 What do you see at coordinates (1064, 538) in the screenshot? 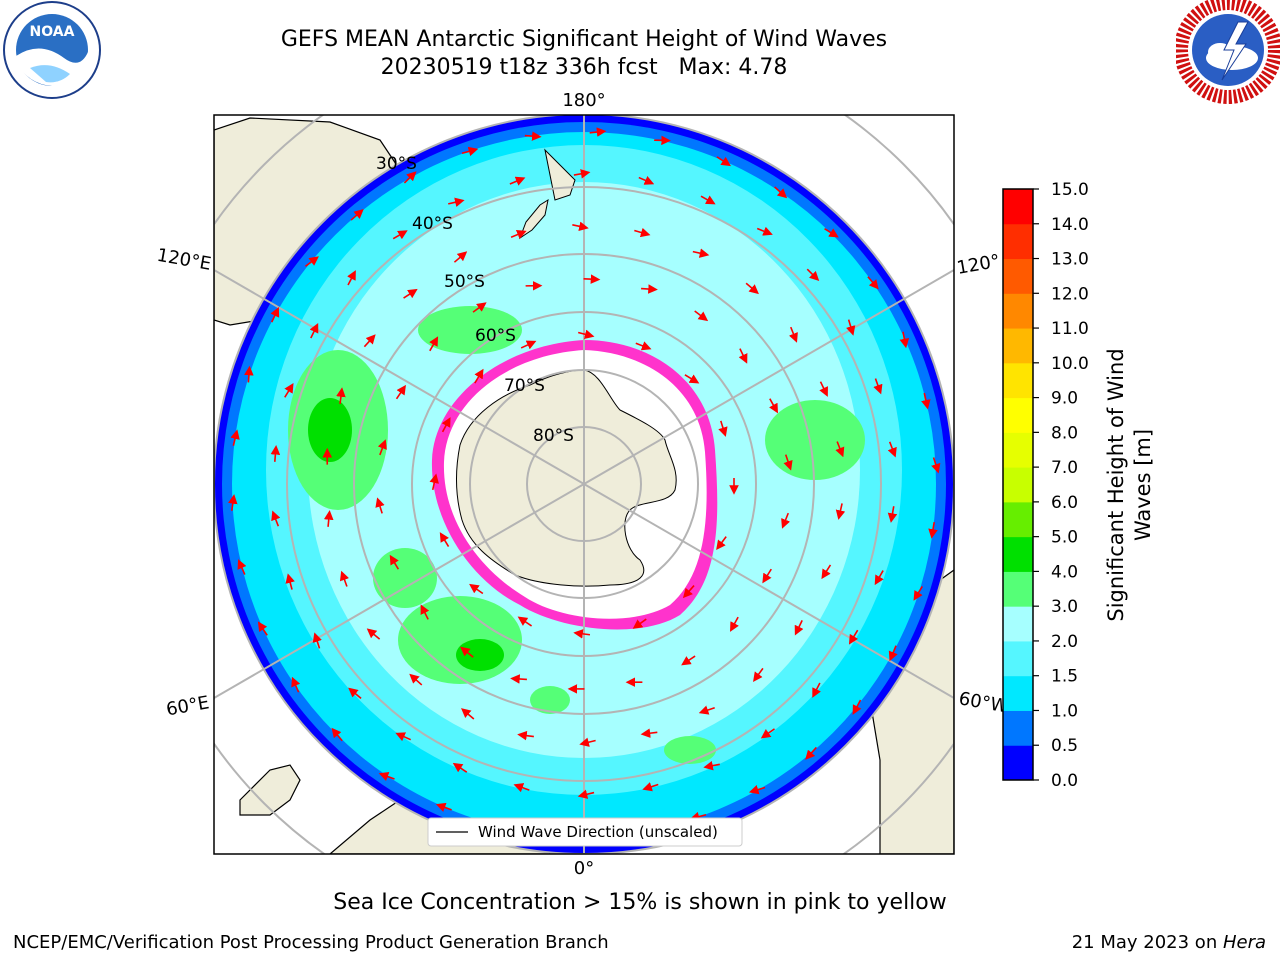
I see `colorbar-tick-label: 5.0` at bounding box center [1064, 538].